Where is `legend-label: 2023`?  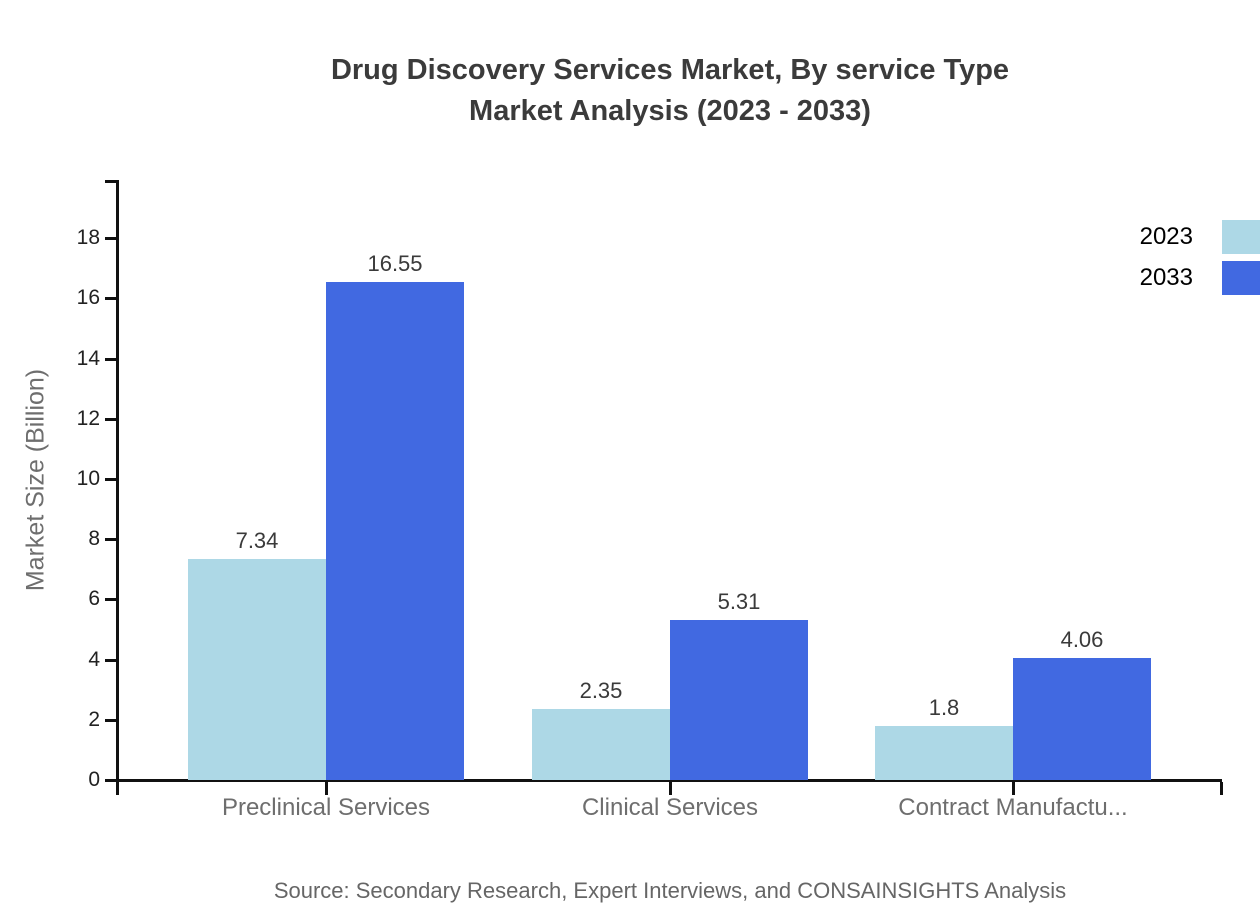
legend-label: 2023 is located at coordinates (1166, 236).